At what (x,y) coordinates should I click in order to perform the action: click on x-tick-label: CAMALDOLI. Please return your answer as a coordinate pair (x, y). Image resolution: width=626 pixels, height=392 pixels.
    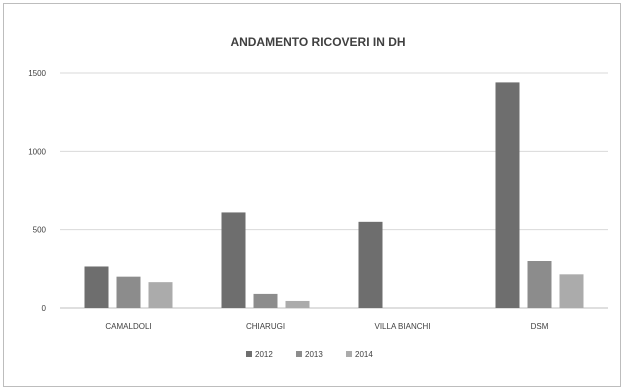
    Looking at the image, I should click on (128, 326).